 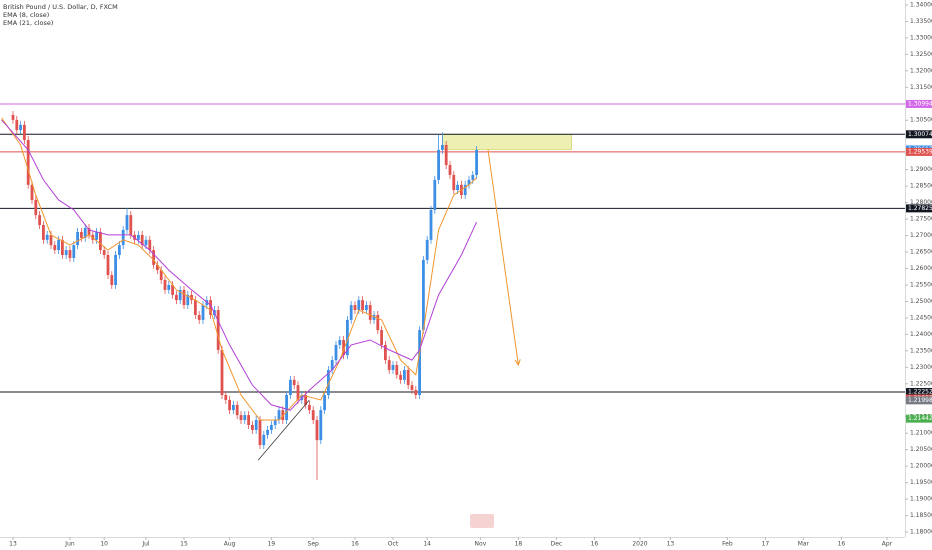 What do you see at coordinates (60, 7) in the screenshot?
I see `legend-entry: British Pound / U.S. Dollar, D, FXCM` at bounding box center [60, 7].